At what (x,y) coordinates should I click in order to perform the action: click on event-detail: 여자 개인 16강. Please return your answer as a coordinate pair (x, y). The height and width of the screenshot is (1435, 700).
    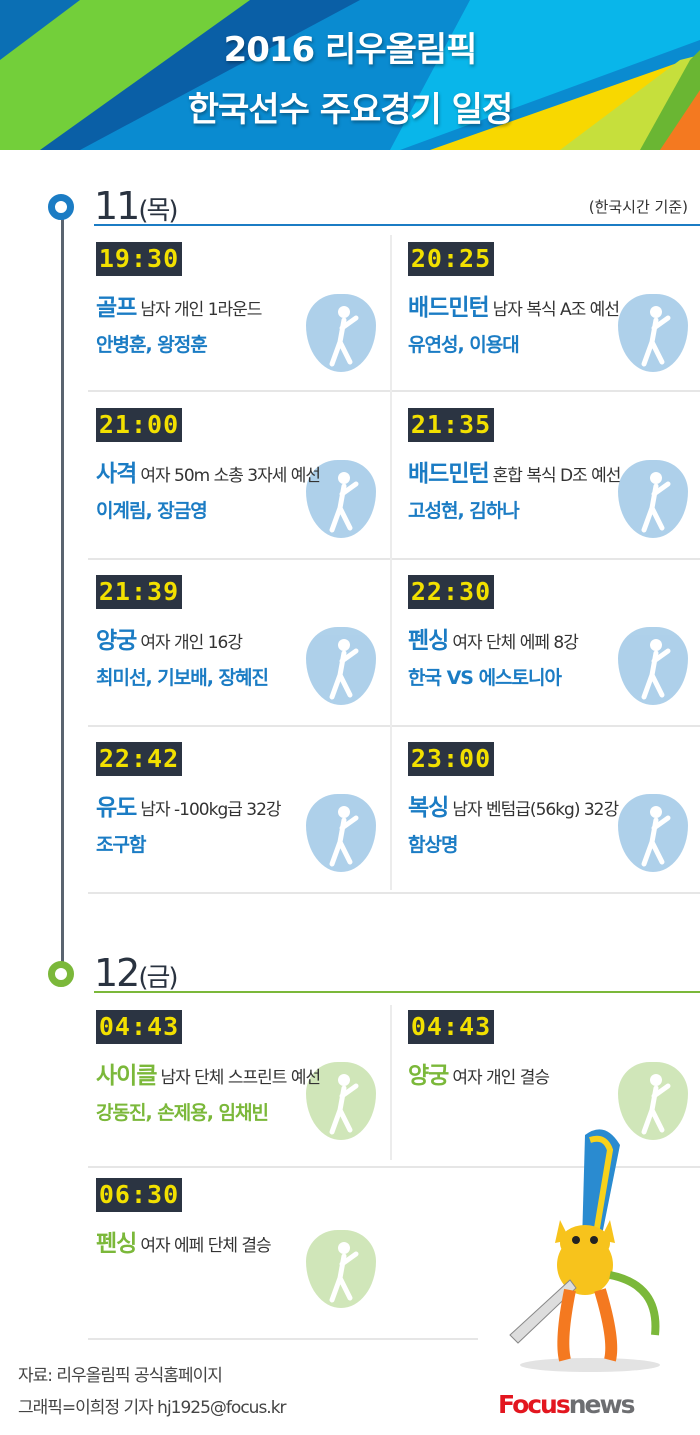
    Looking at the image, I should click on (191, 643).